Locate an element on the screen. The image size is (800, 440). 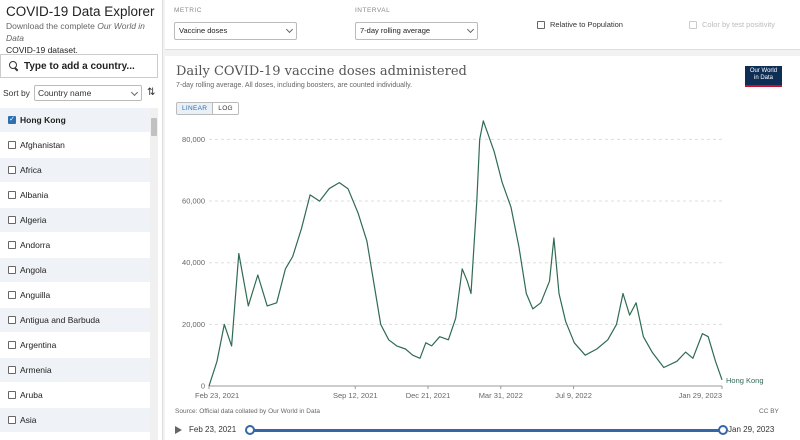
metric-select: Vaccine doses is located at coordinates (235, 31).